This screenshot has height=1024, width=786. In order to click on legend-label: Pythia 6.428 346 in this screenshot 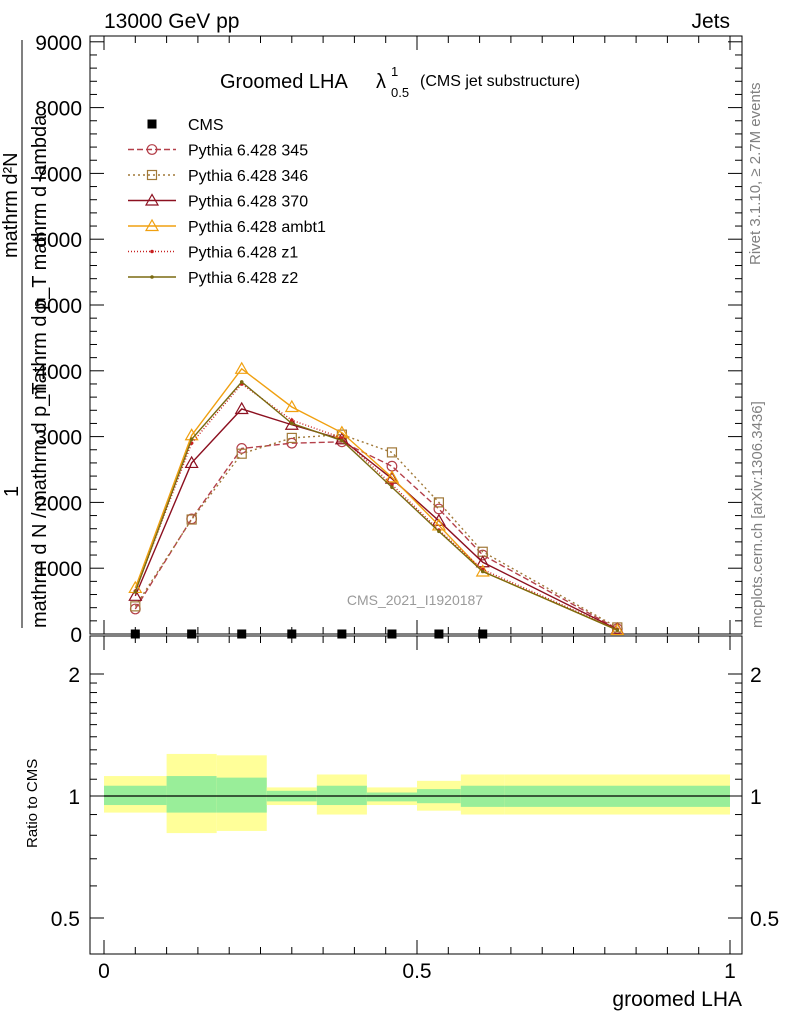, I will do `click(248, 176)`.